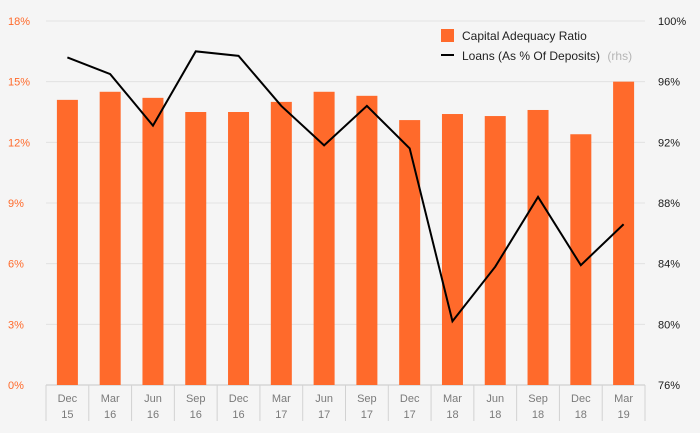 The image size is (700, 433). Describe the element at coordinates (19, 22) in the screenshot. I see `y-left-tick-label: 18%` at that location.